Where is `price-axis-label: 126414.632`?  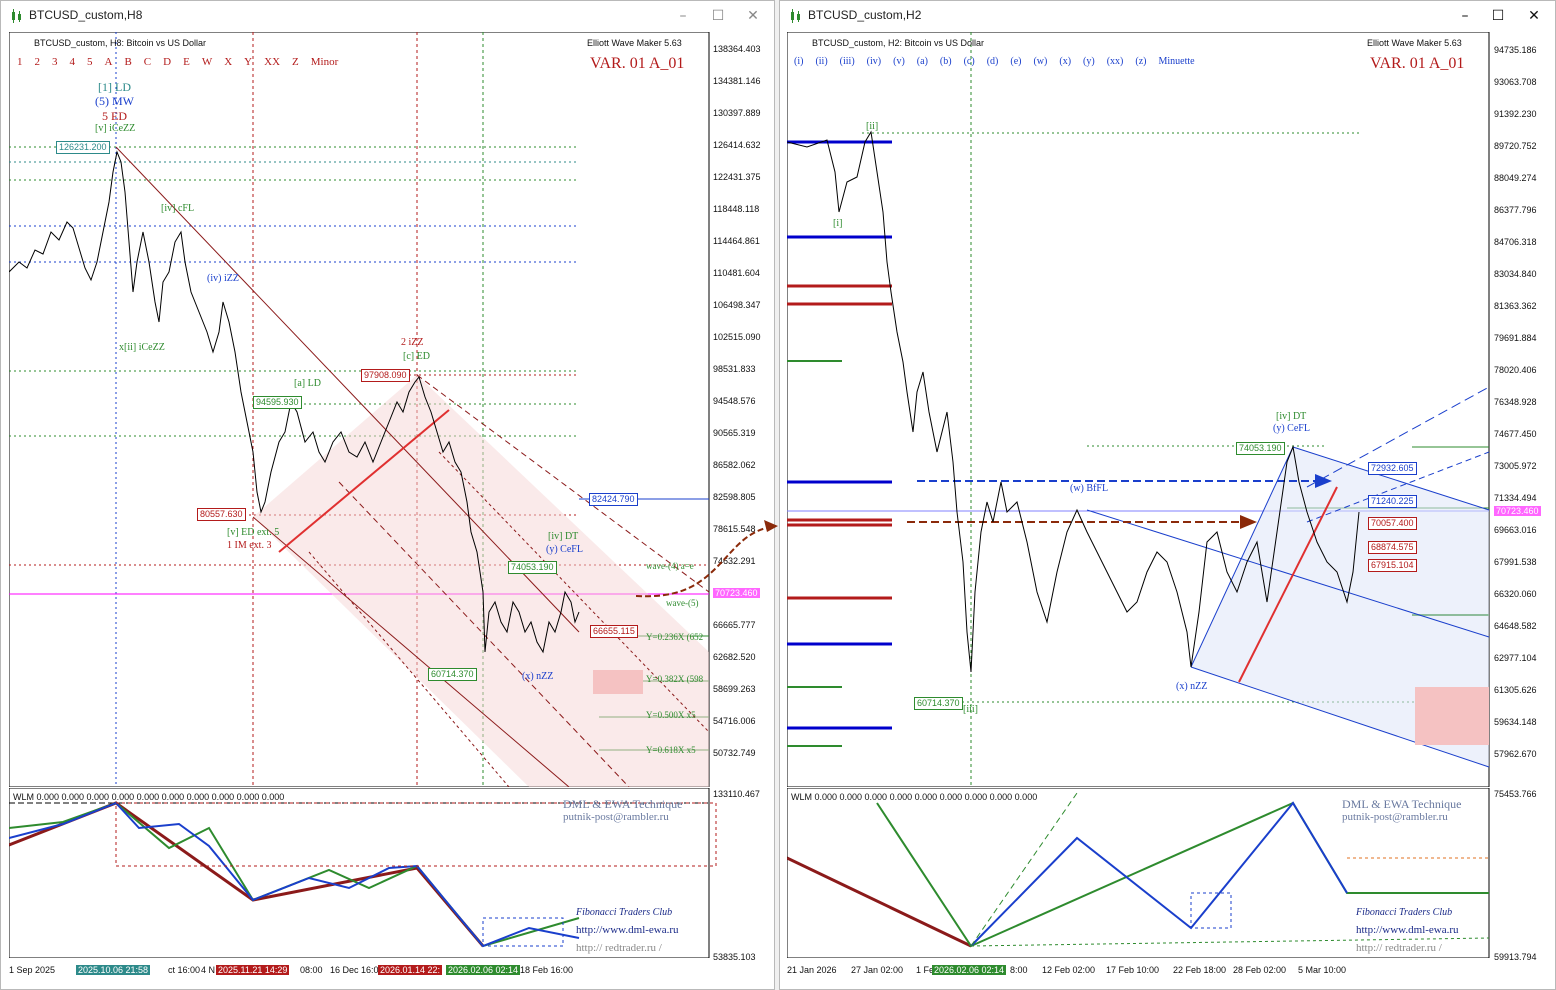 price-axis-label: 126414.632 is located at coordinates (737, 145).